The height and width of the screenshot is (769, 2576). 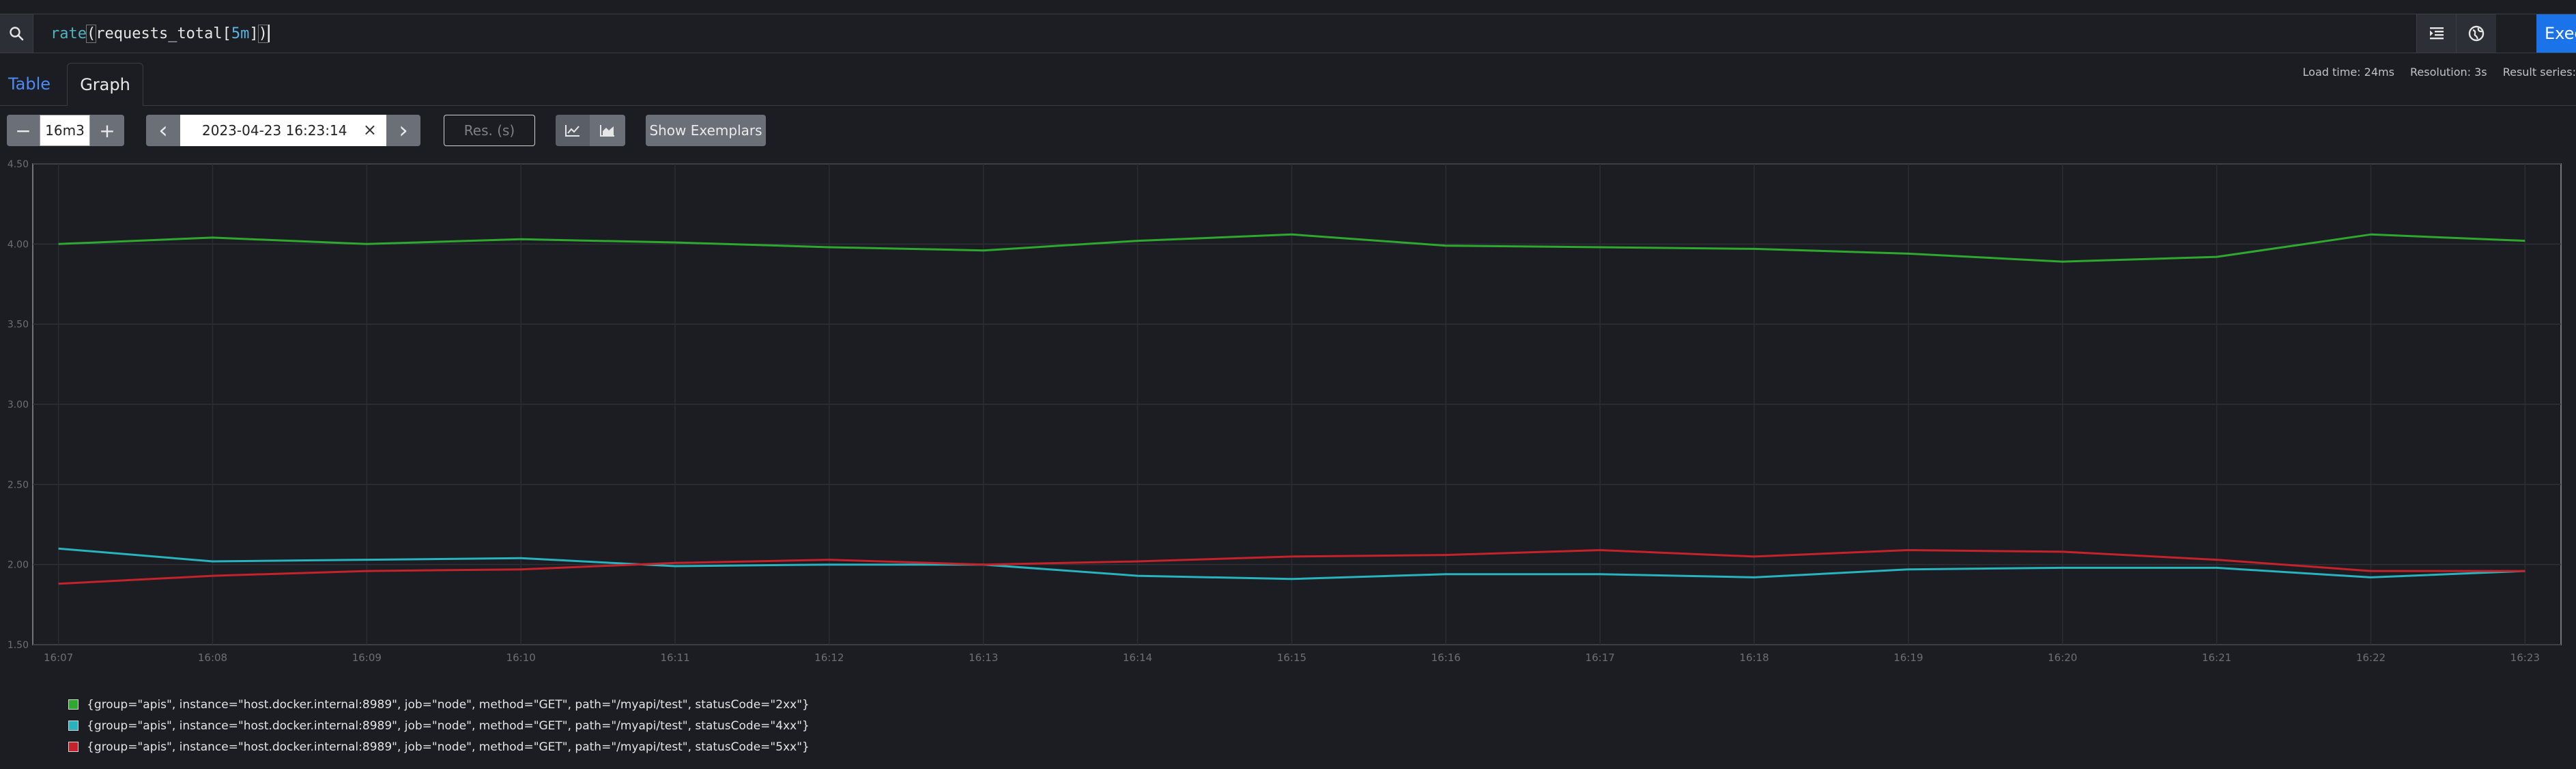 I want to click on x-tick-label: 16:09, so click(x=367, y=658).